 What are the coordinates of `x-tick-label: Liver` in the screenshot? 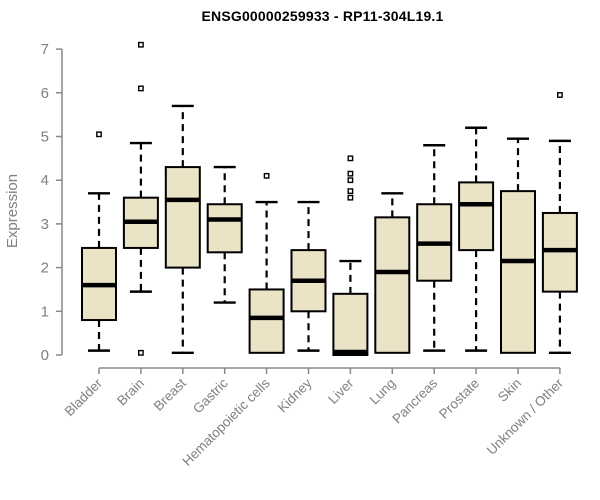 It's located at (341, 391).